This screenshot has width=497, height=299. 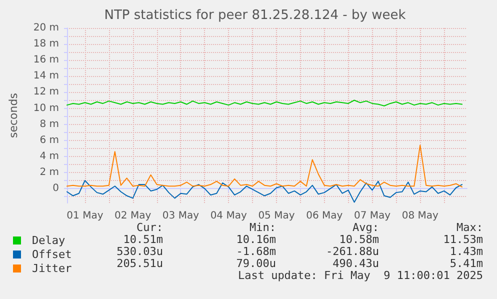 What do you see at coordinates (463, 239) in the screenshot?
I see `text: 11.53m` at bounding box center [463, 239].